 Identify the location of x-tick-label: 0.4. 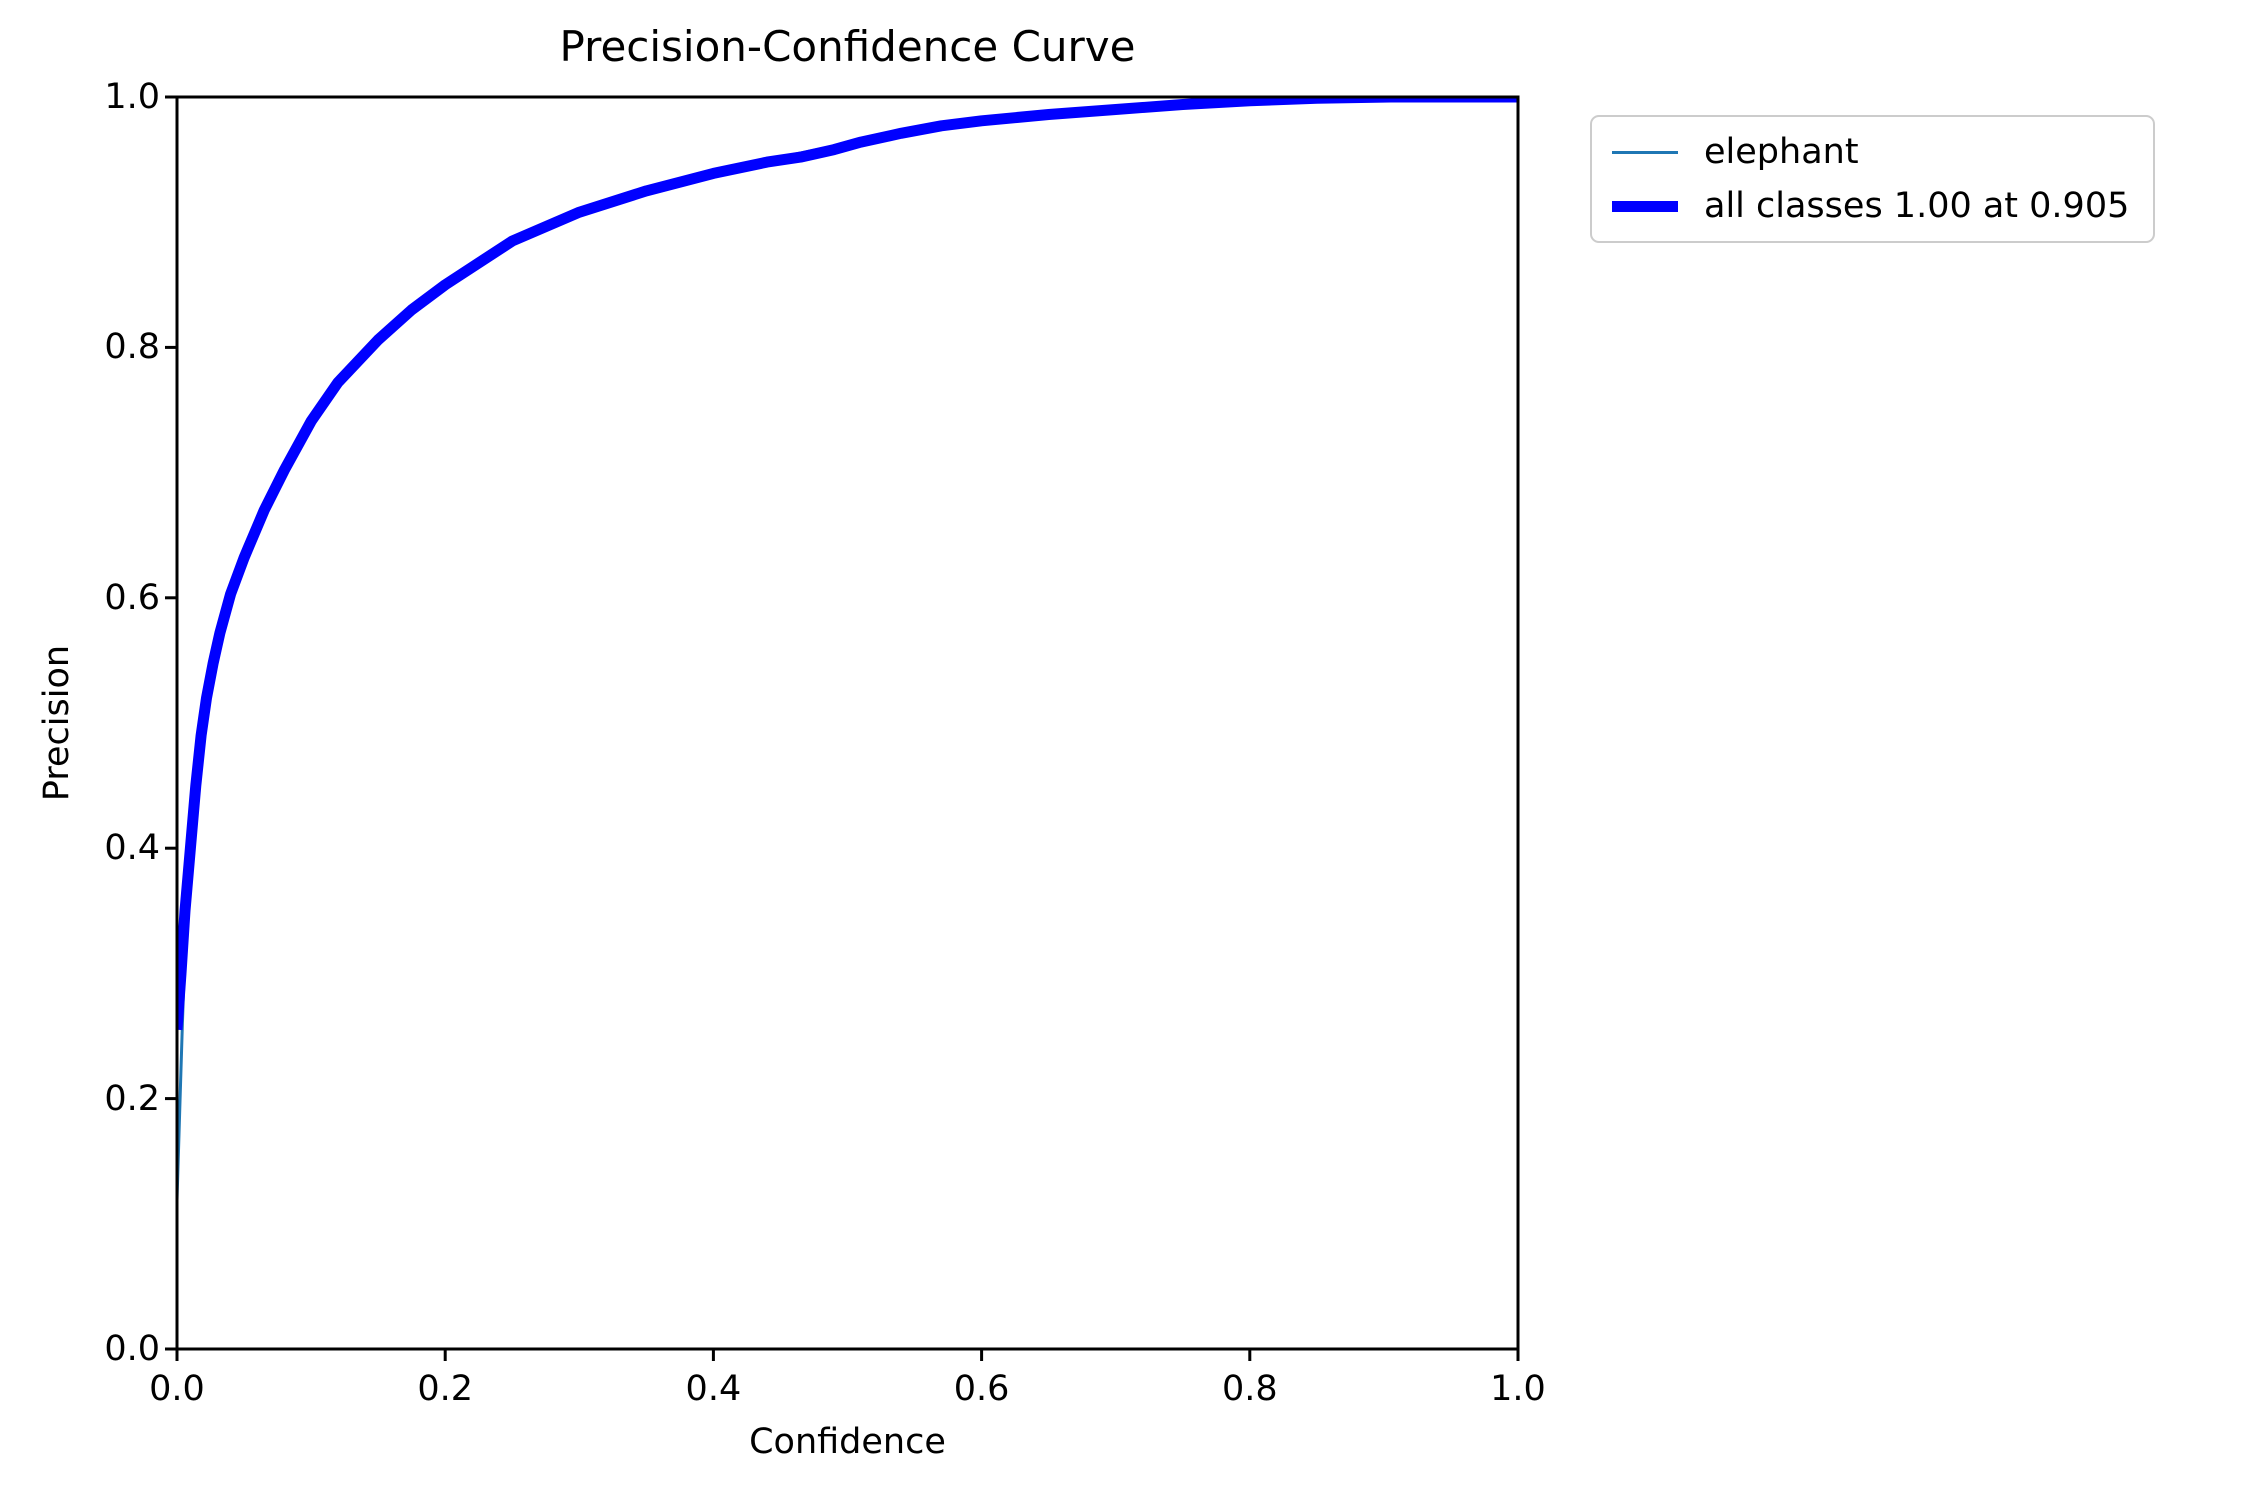
(713, 1389).